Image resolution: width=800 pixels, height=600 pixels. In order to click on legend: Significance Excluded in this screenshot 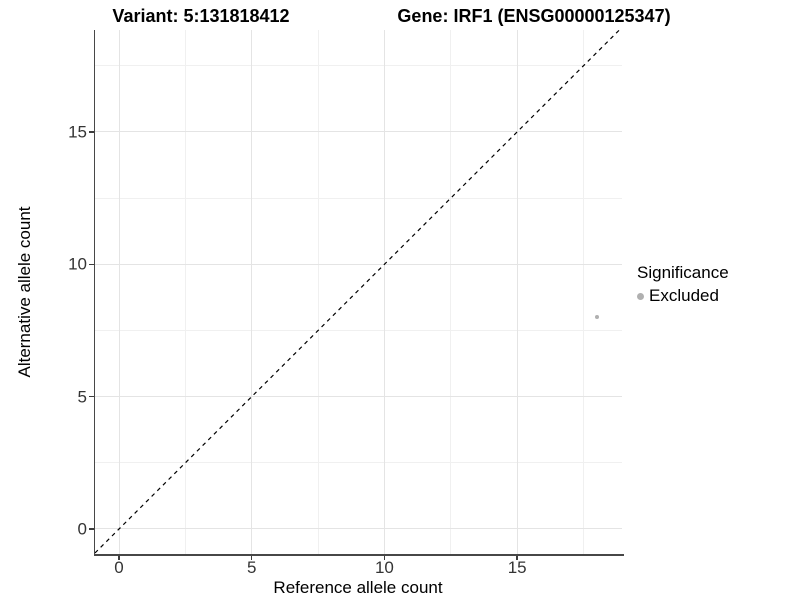, I will do `click(683, 284)`.